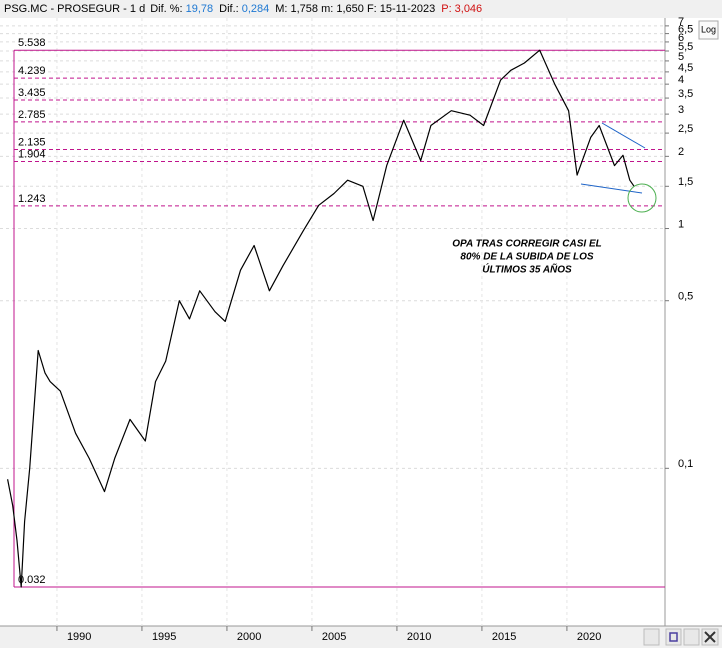 Image resolution: width=722 pixels, height=648 pixels. What do you see at coordinates (32, 580) in the screenshot?
I see `level-label: 0.032` at bounding box center [32, 580].